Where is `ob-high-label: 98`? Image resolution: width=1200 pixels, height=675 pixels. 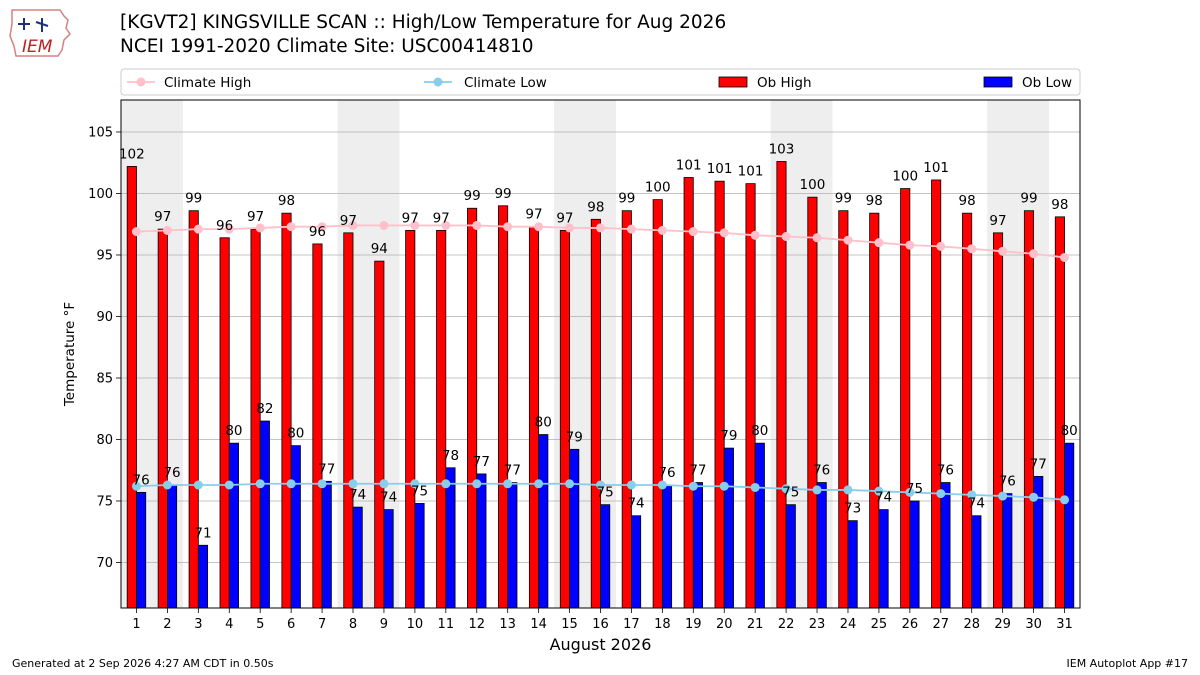
ob-high-label: 98 is located at coordinates (874, 201).